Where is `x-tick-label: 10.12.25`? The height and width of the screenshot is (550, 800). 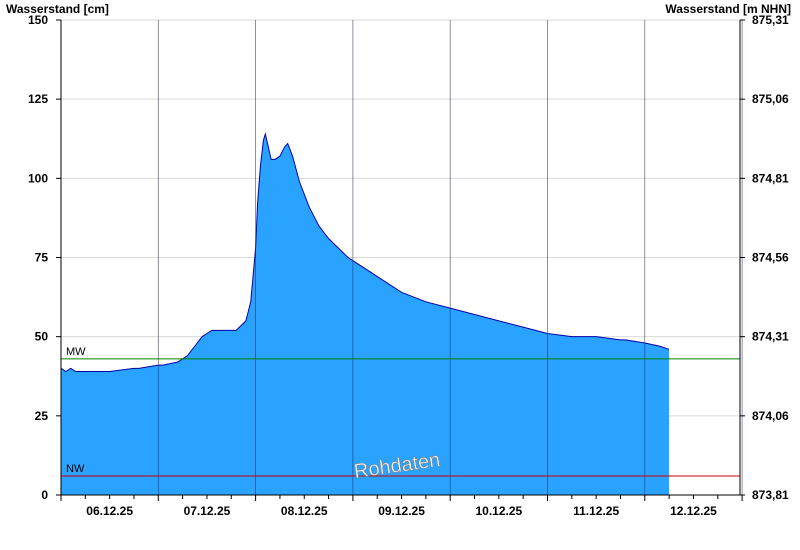
x-tick-label: 10.12.25 is located at coordinates (498, 511).